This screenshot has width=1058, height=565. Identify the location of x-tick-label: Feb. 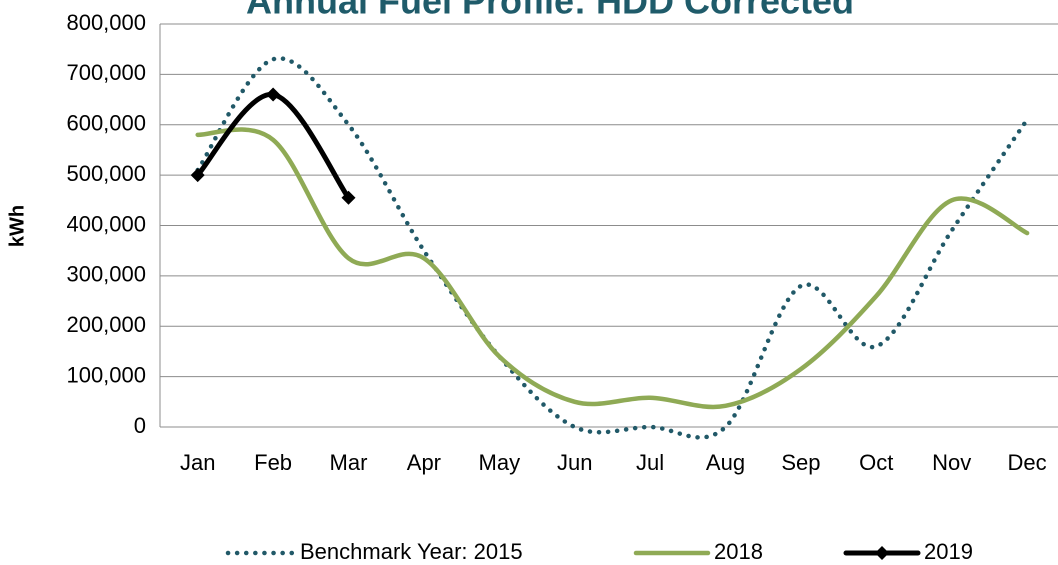
(273, 462).